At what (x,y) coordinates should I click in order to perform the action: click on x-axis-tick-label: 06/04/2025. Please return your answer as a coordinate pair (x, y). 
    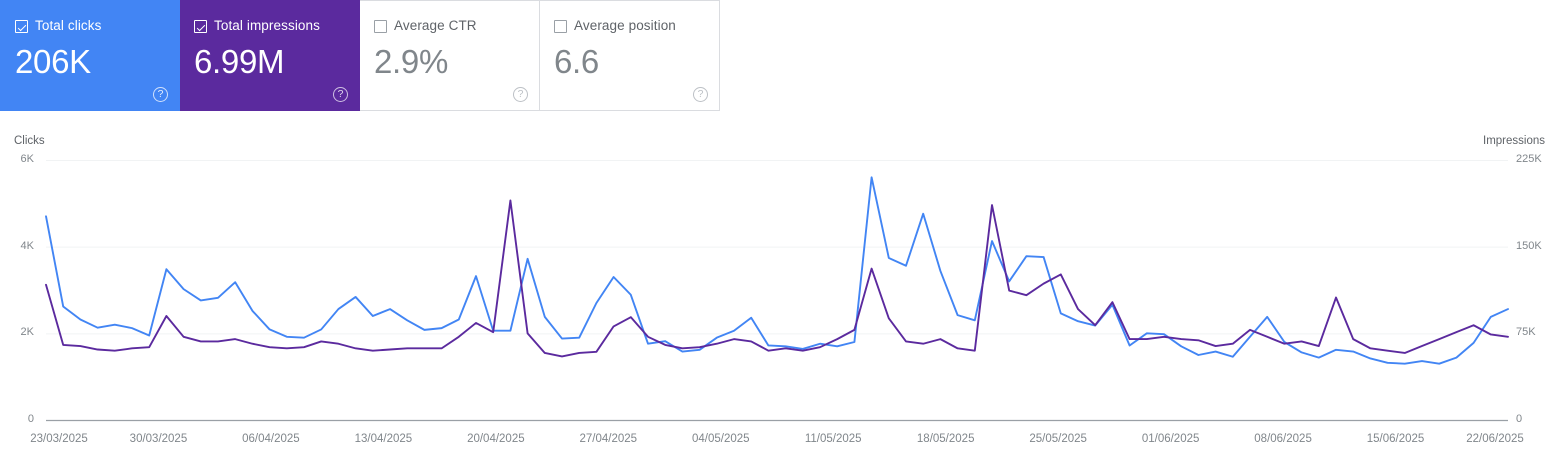
    Looking at the image, I should click on (271, 439).